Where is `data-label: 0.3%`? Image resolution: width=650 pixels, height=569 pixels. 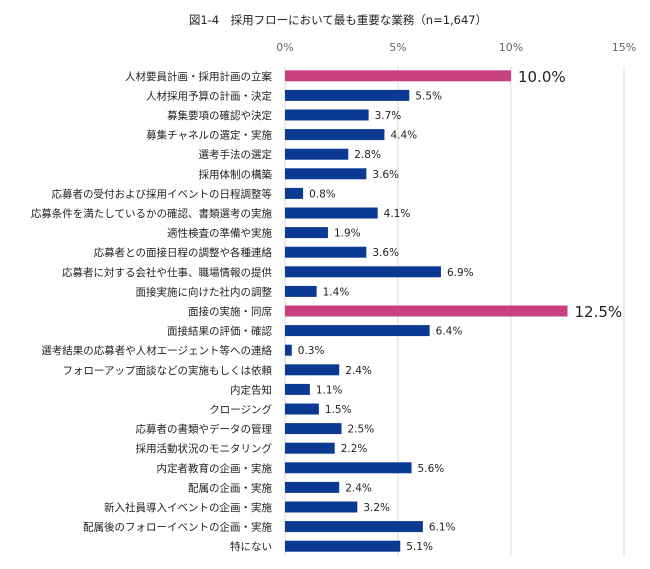
data-label: 0.3% is located at coordinates (311, 351).